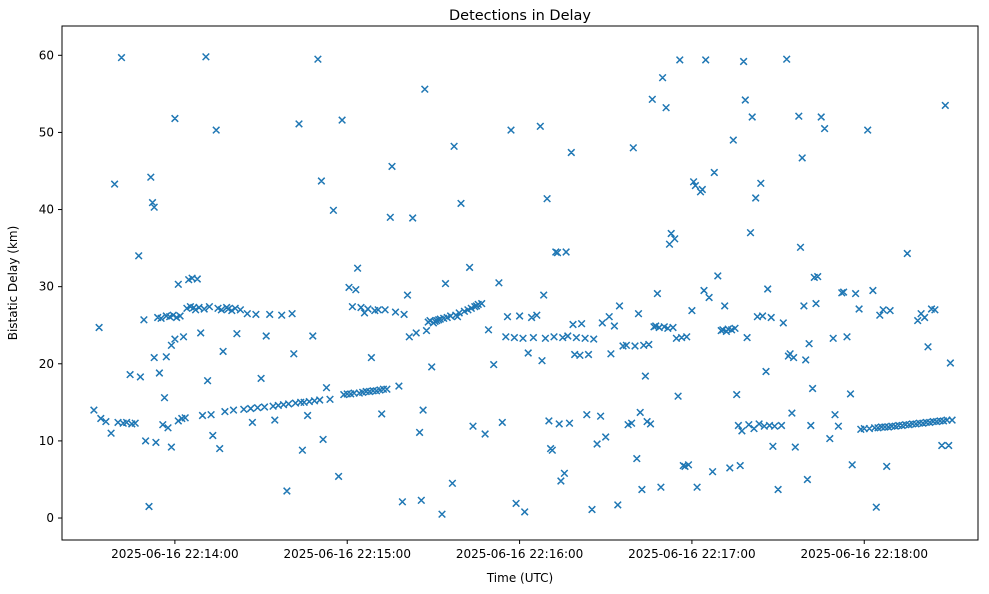  Describe the element at coordinates (46, 210) in the screenshot. I see `y-tick-label: 40` at that location.